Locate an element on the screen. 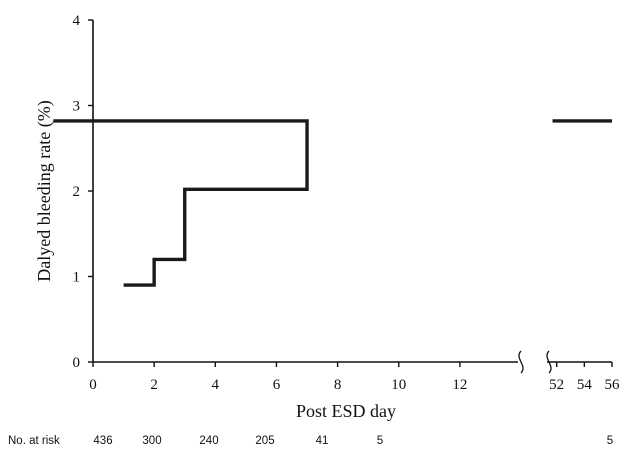 This screenshot has height=452, width=624. risk-table-label: No. at risk is located at coordinates (34, 441).